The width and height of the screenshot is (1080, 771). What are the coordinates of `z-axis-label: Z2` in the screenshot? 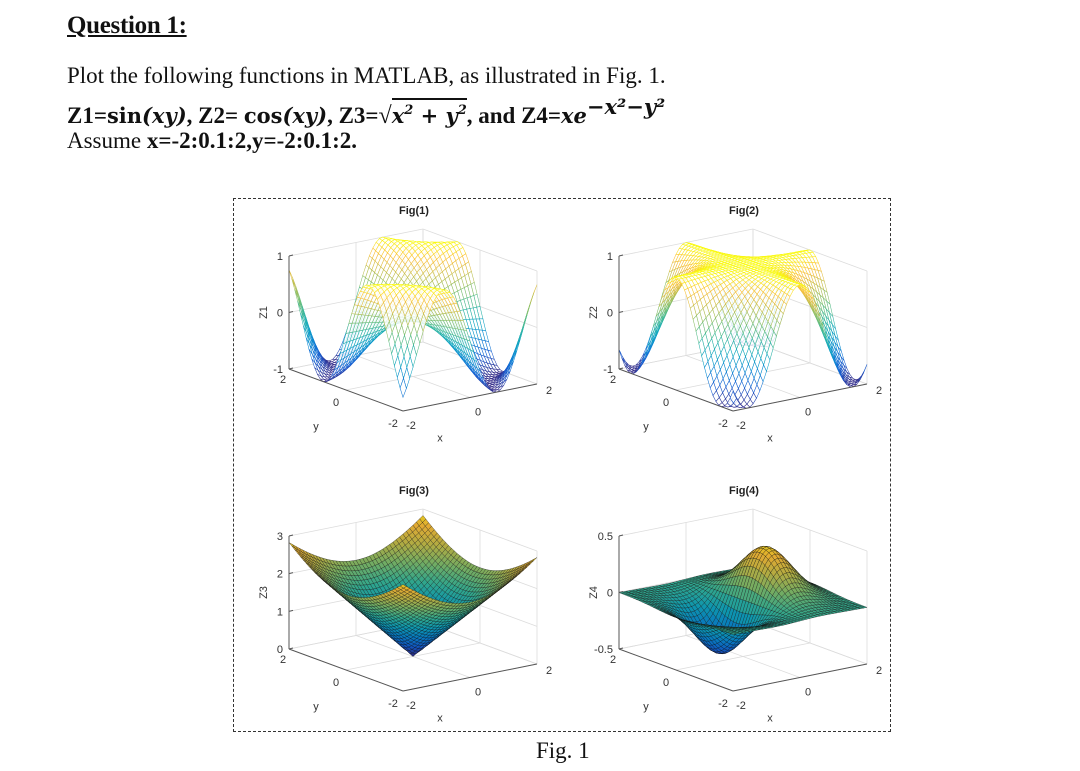 It's located at (594, 312).